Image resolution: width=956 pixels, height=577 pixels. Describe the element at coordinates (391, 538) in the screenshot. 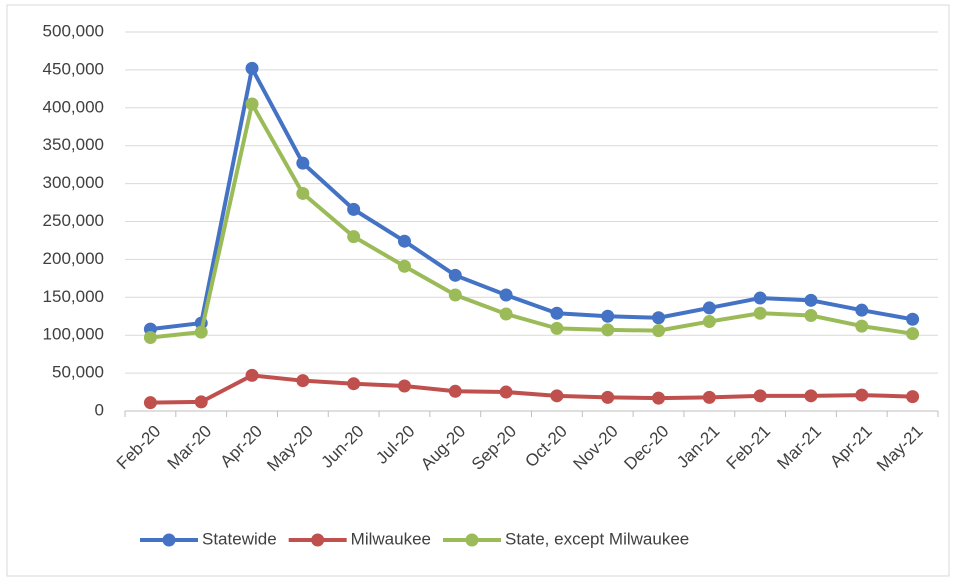

I see `legend-label: Milwaukee` at that location.